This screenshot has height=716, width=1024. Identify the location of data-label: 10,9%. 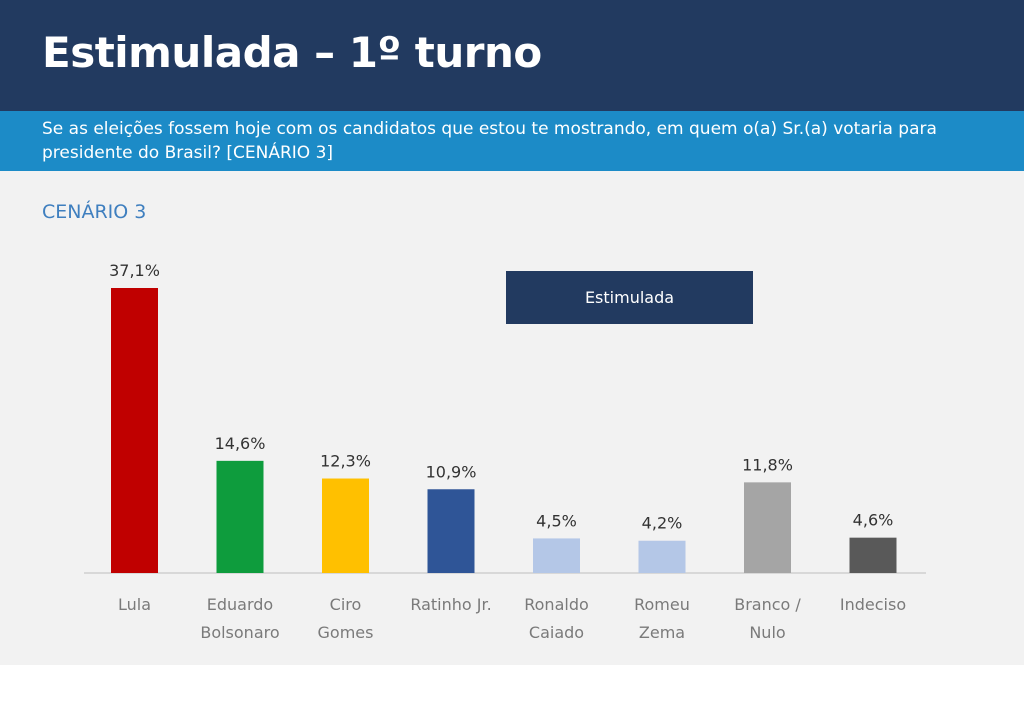
(451, 471).